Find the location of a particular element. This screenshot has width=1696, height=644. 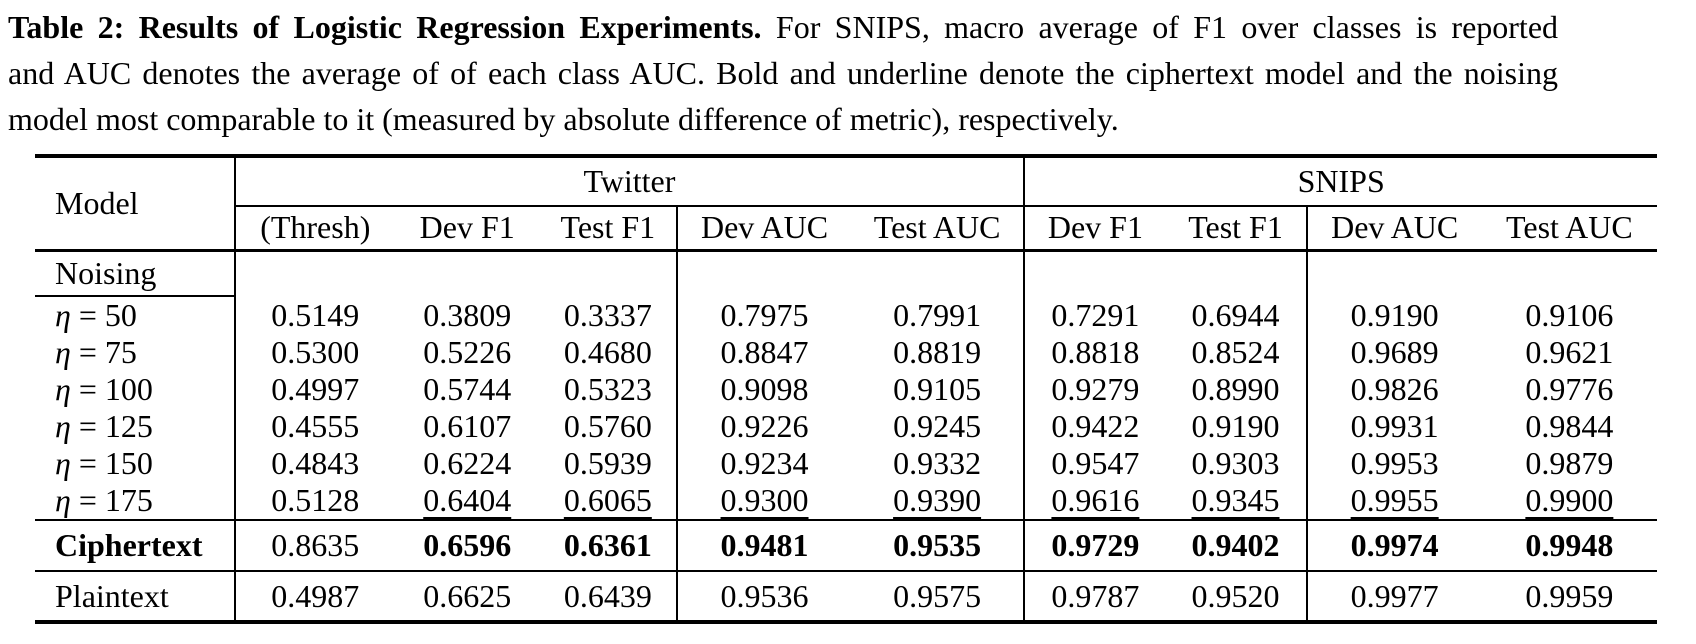

value-cell: 0.4555 is located at coordinates (314, 426).